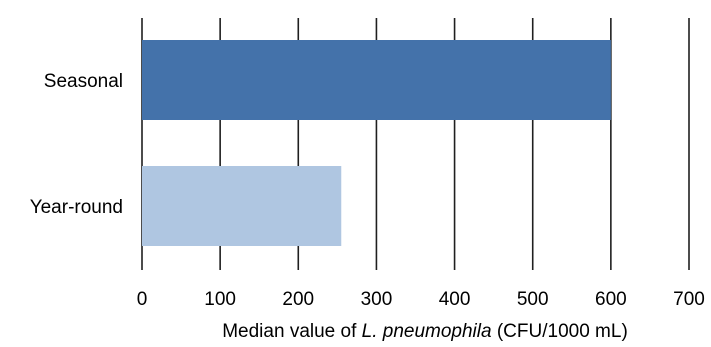  Describe the element at coordinates (76, 207) in the screenshot. I see `category-label-year-round: Year-round` at that location.